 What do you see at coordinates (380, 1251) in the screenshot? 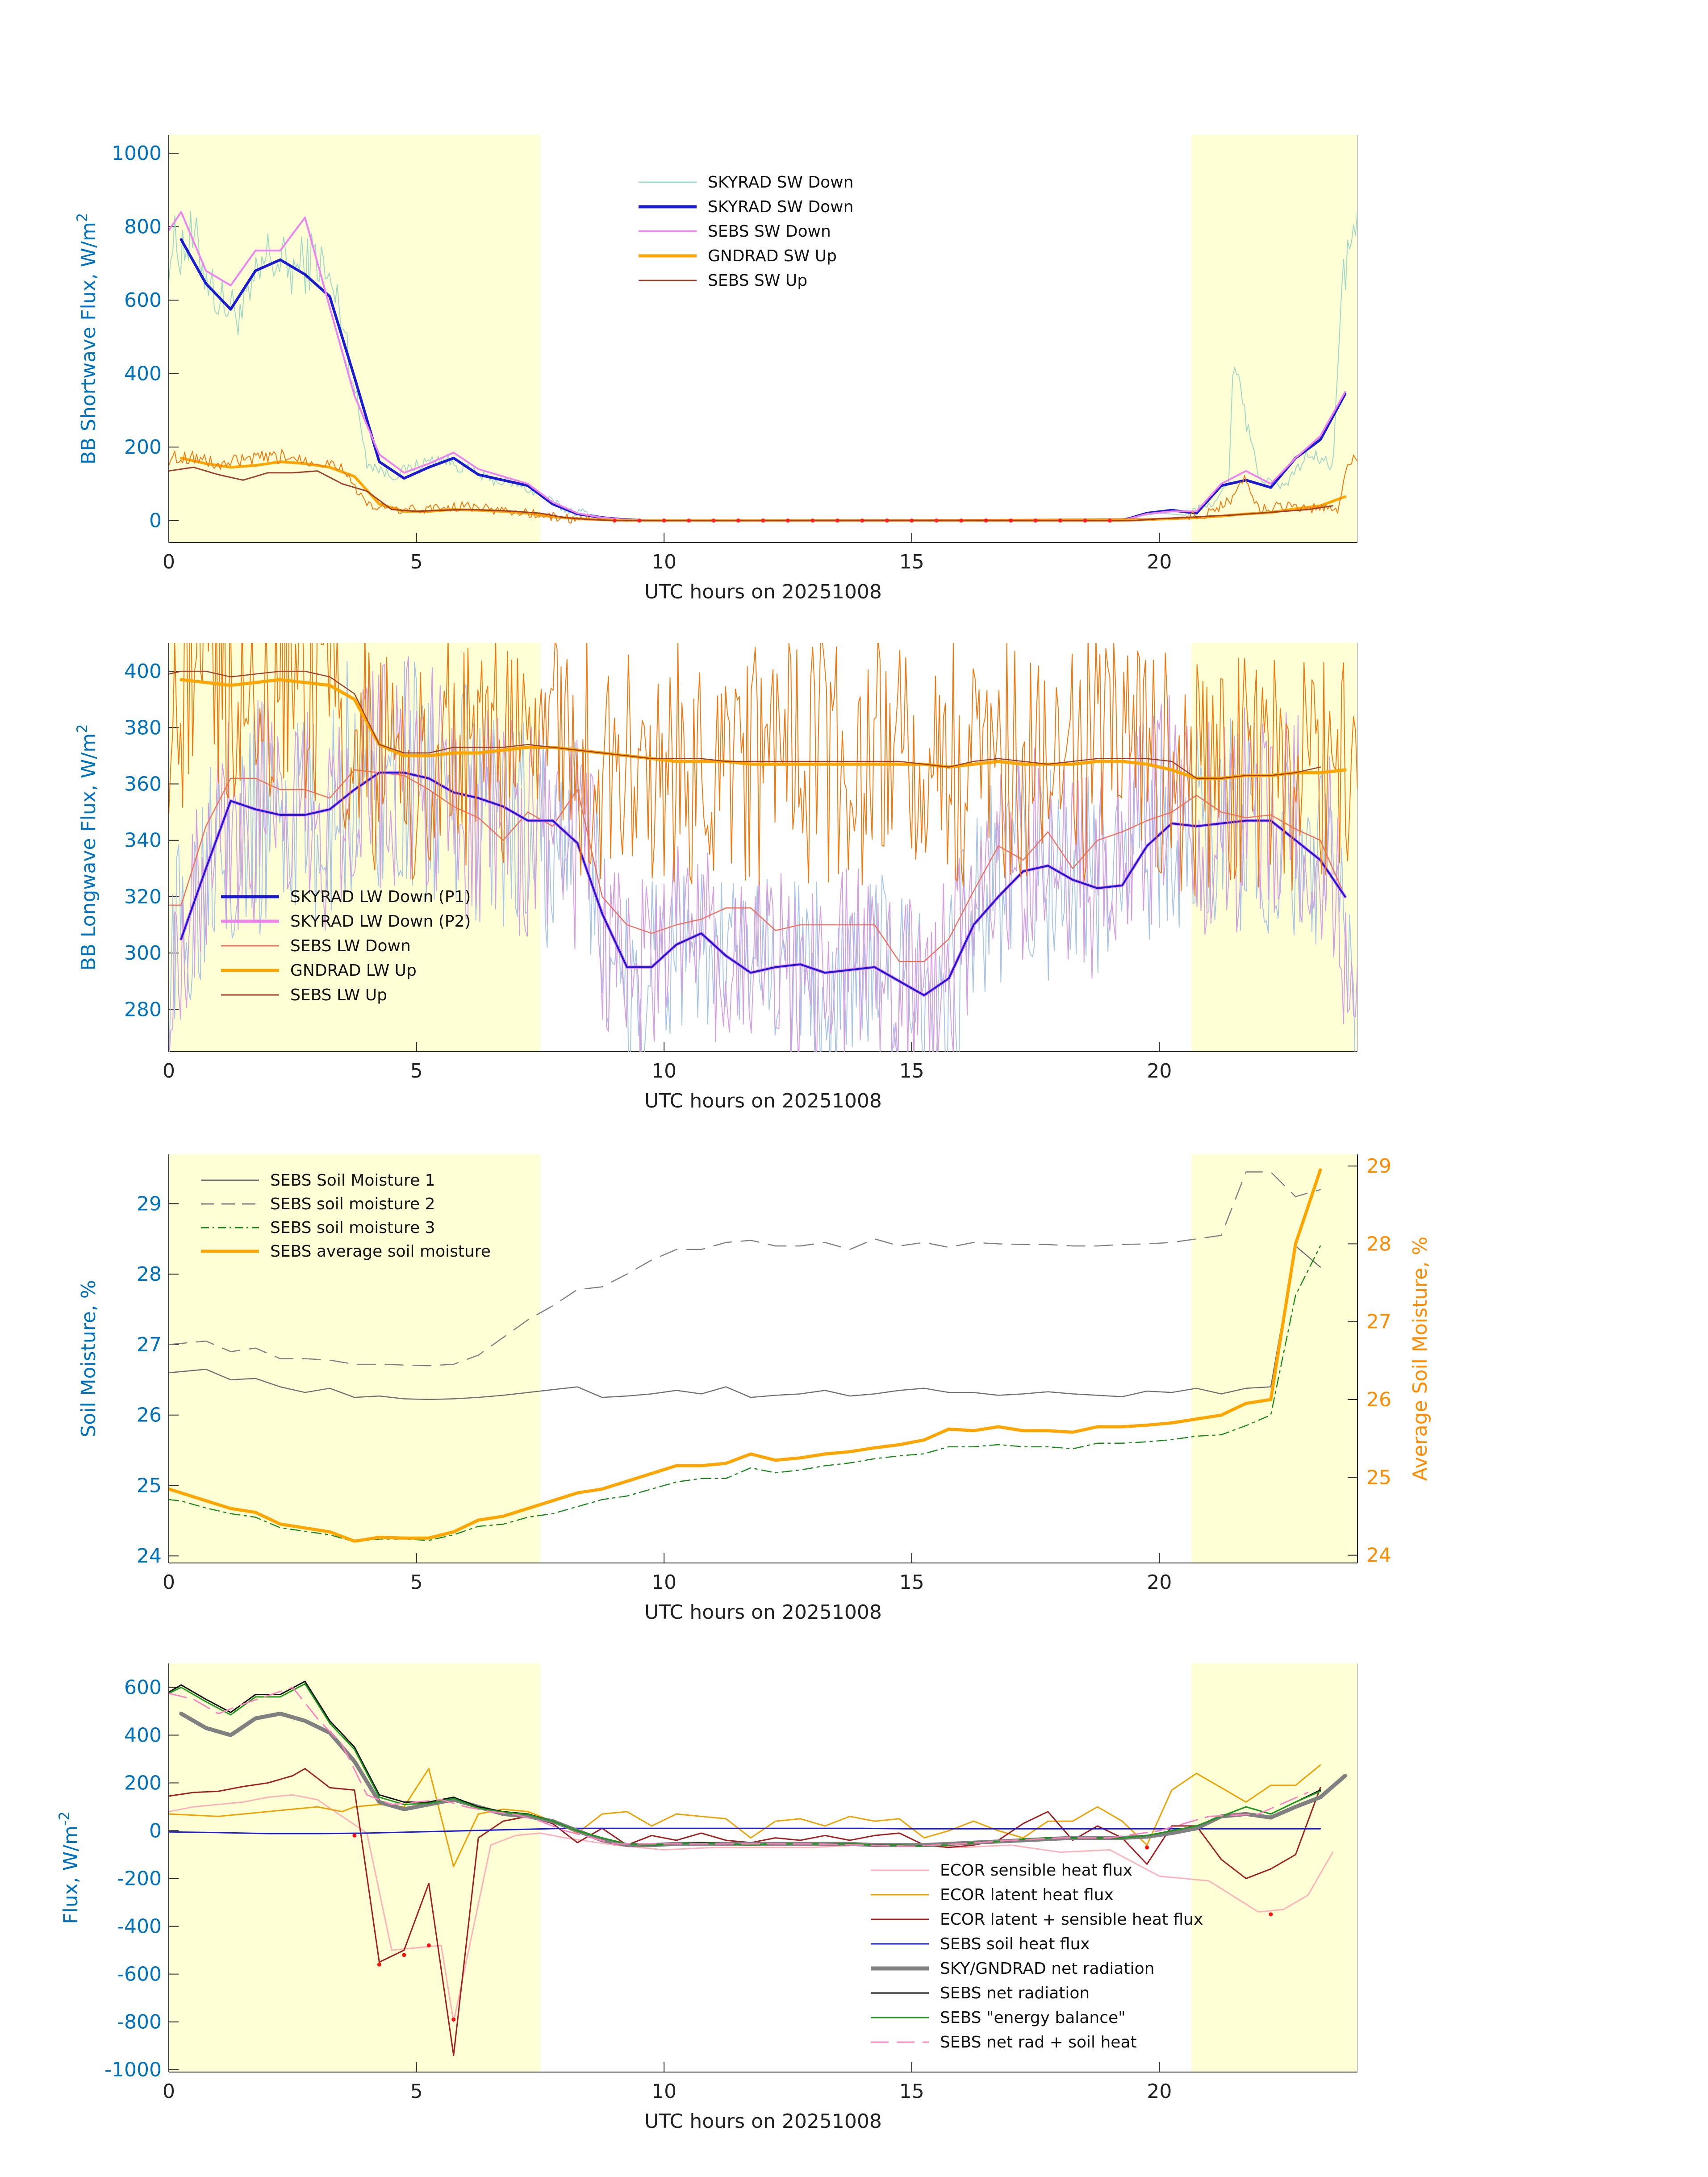
I see `legend-label: SEBS average soil moisture` at bounding box center [380, 1251].